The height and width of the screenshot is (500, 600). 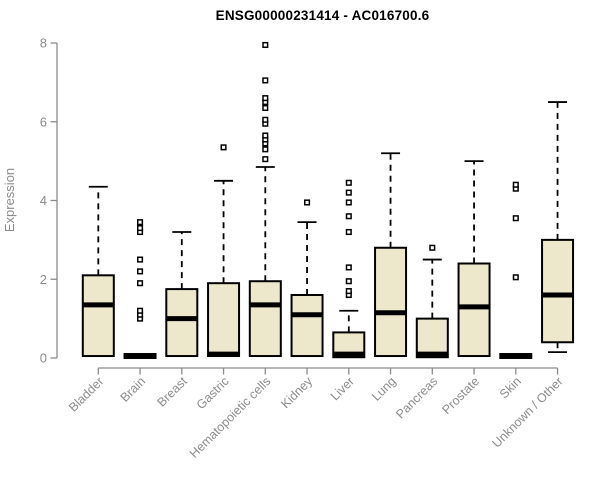 What do you see at coordinates (460, 395) in the screenshot?
I see `x-tick-label: Prostate` at bounding box center [460, 395].